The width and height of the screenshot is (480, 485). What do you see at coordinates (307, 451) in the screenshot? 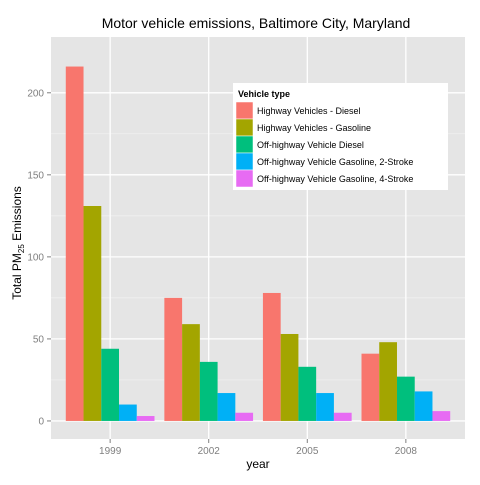
I see `x-tick-label: 2005` at bounding box center [307, 451].